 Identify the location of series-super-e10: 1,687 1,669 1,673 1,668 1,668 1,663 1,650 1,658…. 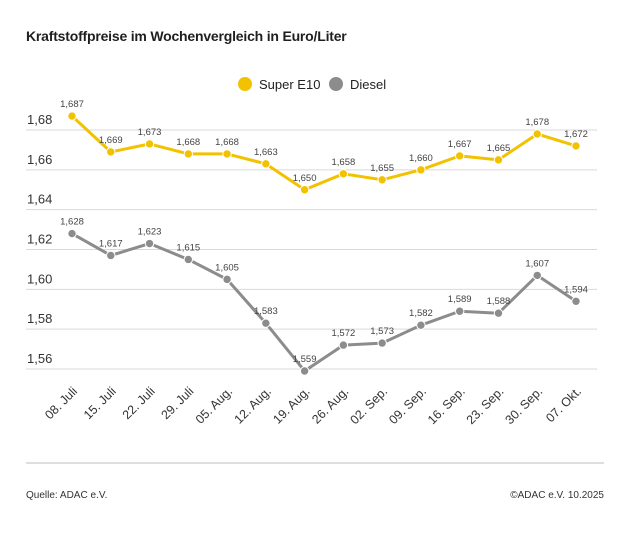
(324, 147).